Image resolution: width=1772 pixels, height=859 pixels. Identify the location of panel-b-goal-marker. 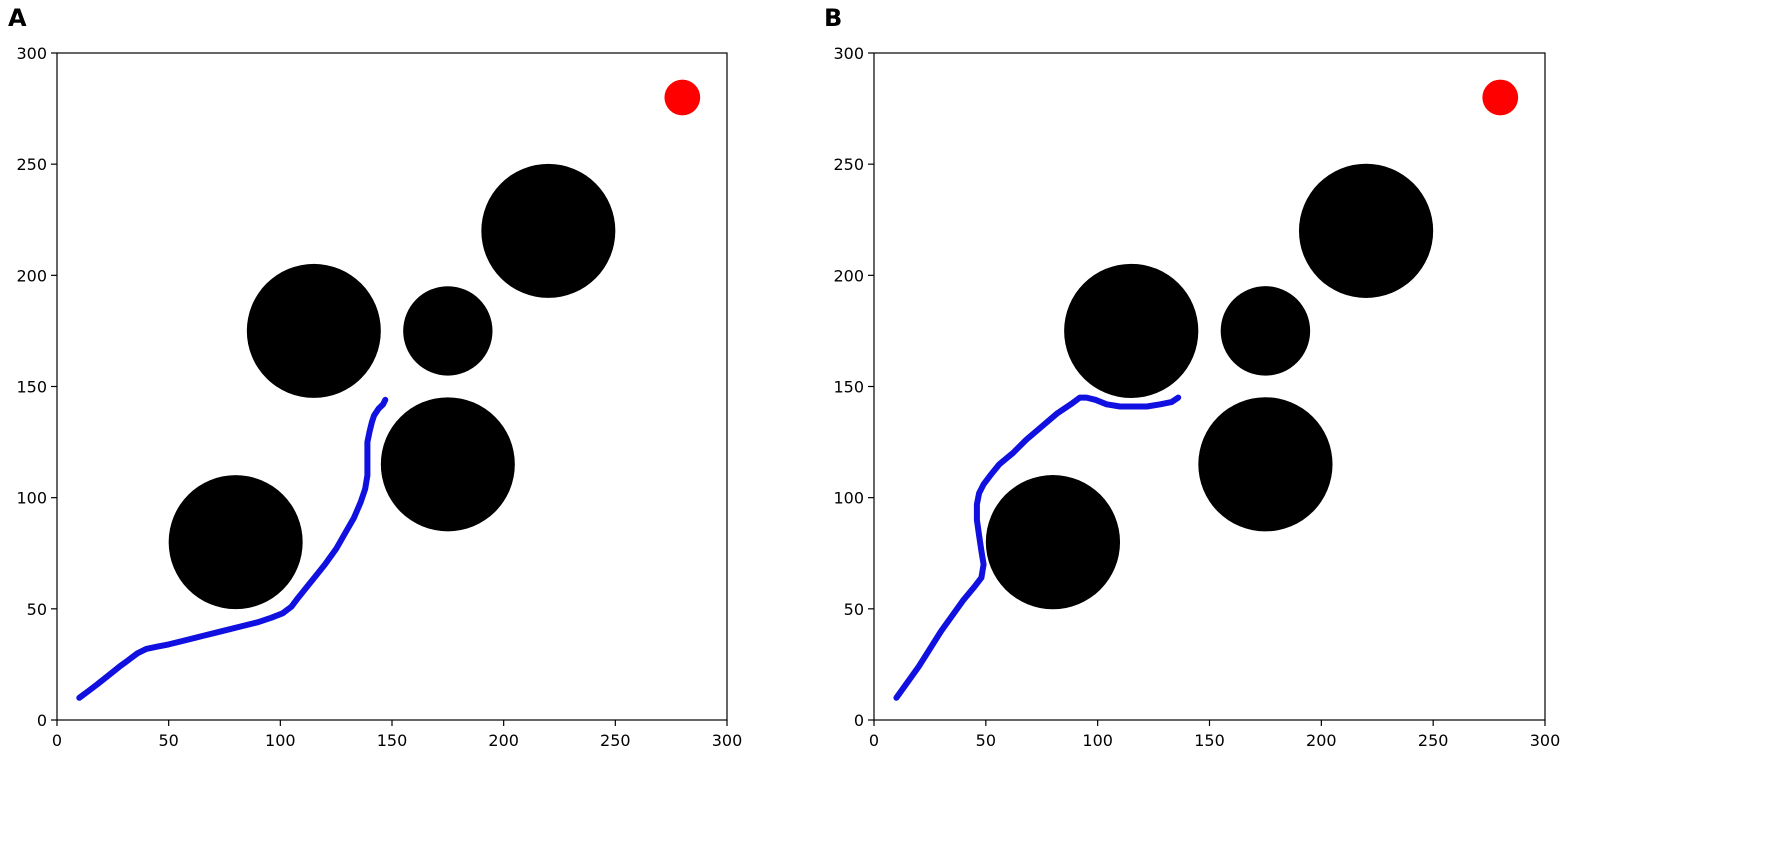
(1500, 97).